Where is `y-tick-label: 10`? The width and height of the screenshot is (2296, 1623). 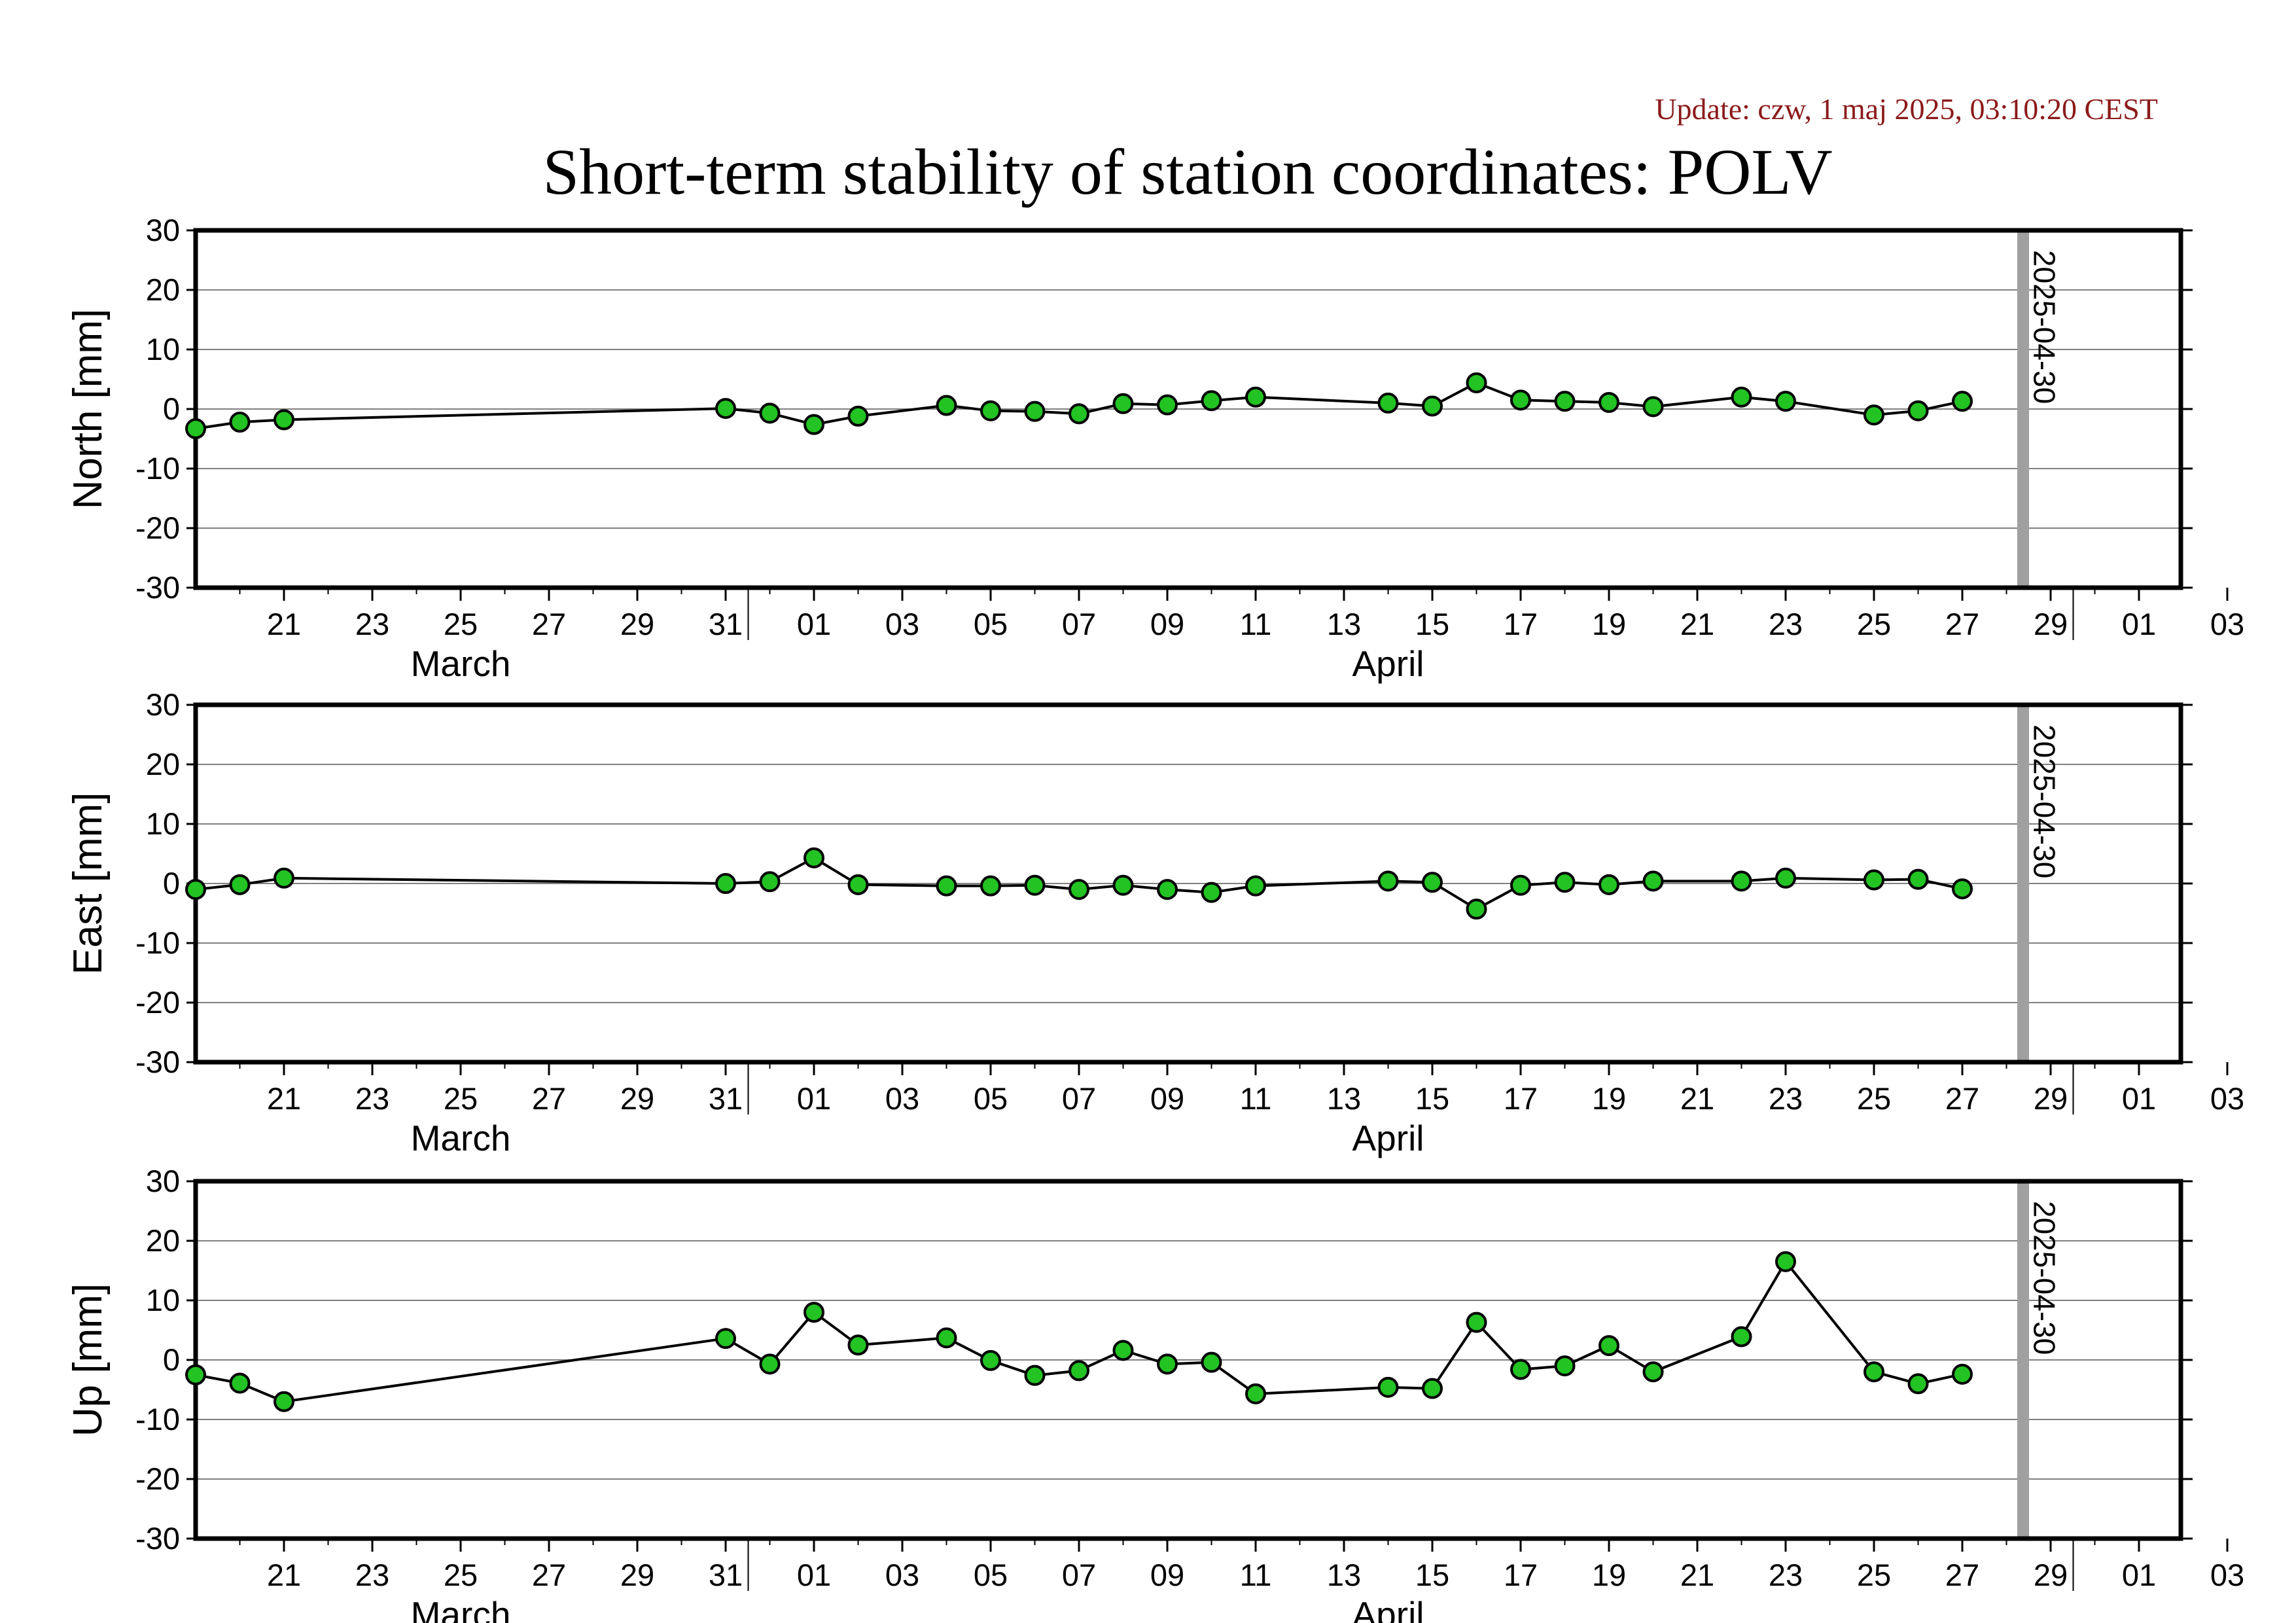 y-tick-label: 10 is located at coordinates (163, 823).